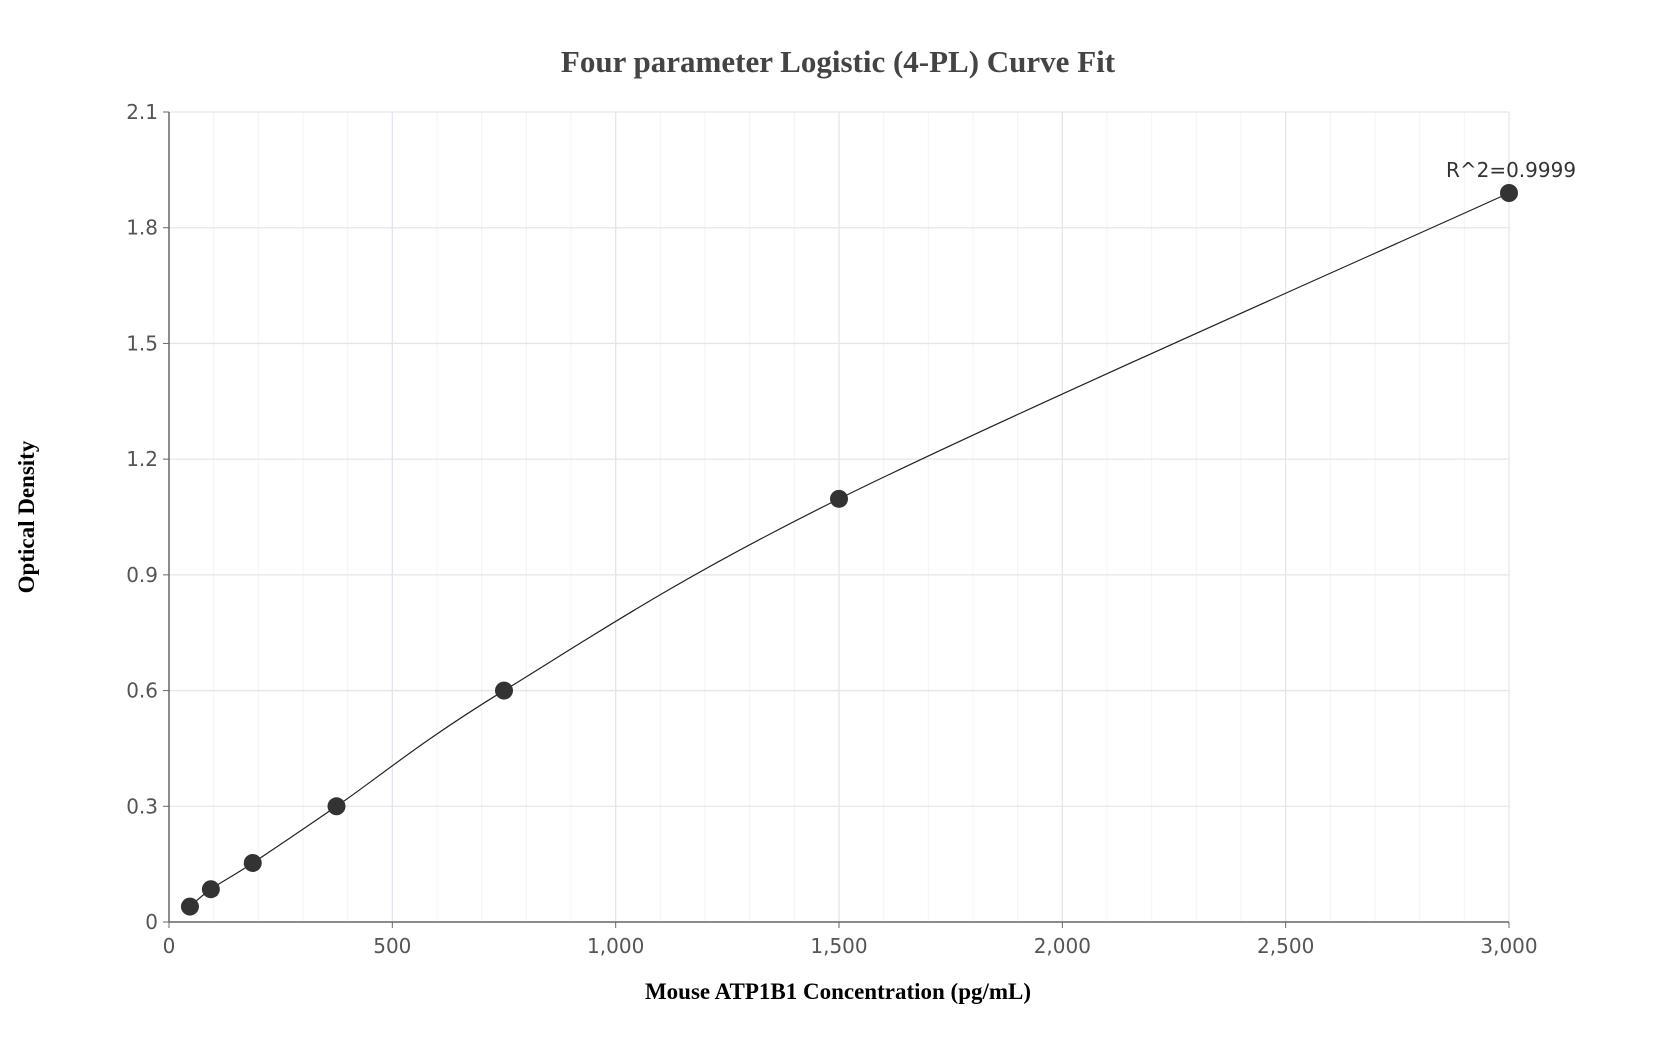 This screenshot has height=1050, width=1668. I want to click on y-tick-label: 0, so click(151, 922).